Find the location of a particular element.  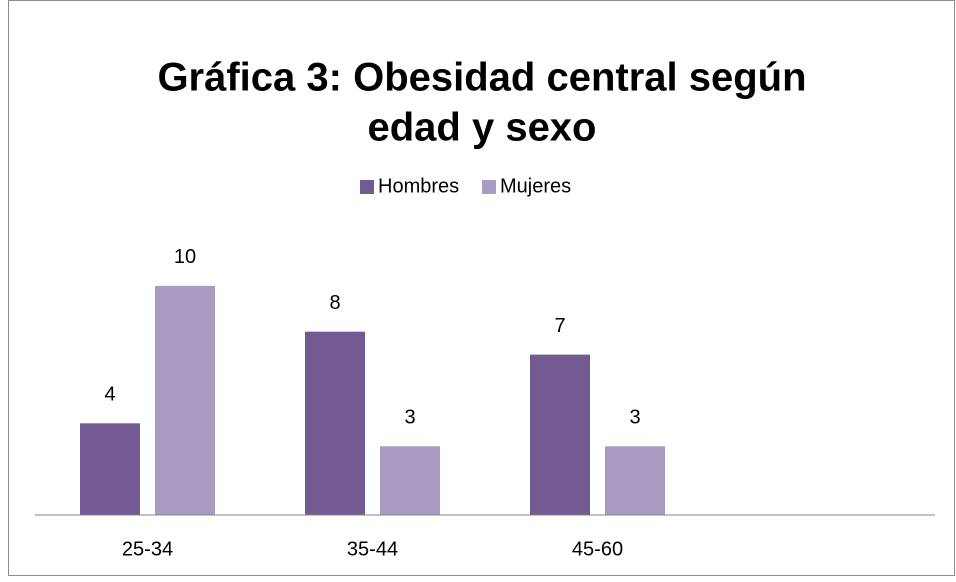

chart-title: Gráfica 3: Obesidad central según is located at coordinates (481, 78).